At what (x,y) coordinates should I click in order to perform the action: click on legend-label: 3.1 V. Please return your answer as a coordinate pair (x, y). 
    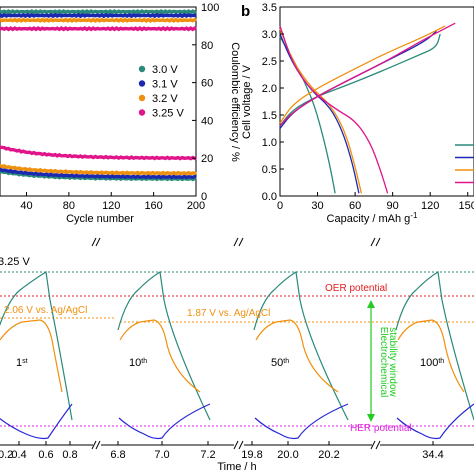
    Looking at the image, I should click on (165, 85).